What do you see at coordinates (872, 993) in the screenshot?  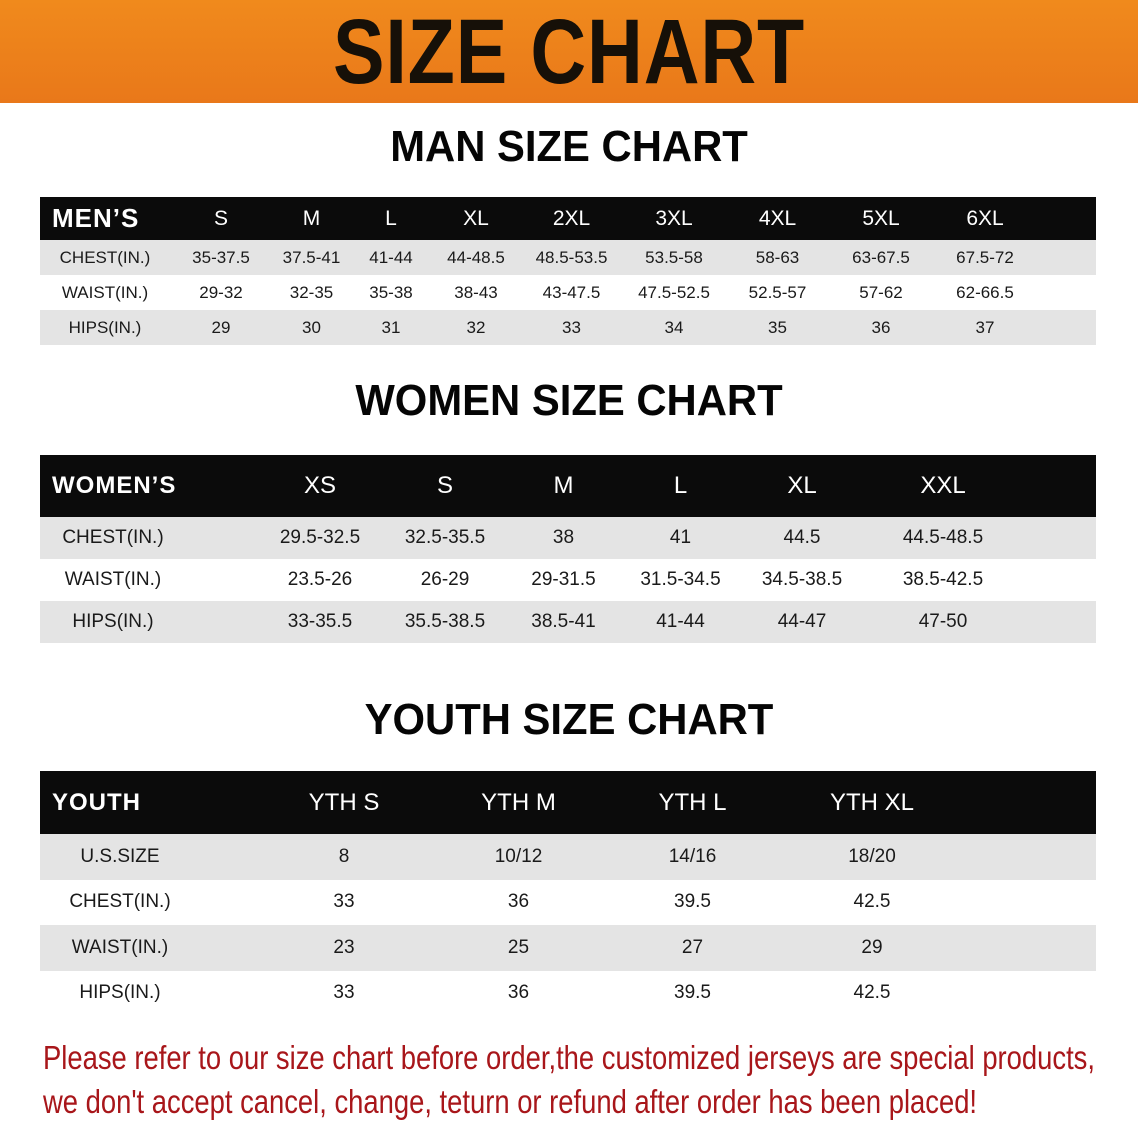 I see `measurement-cell: 42.5` at bounding box center [872, 993].